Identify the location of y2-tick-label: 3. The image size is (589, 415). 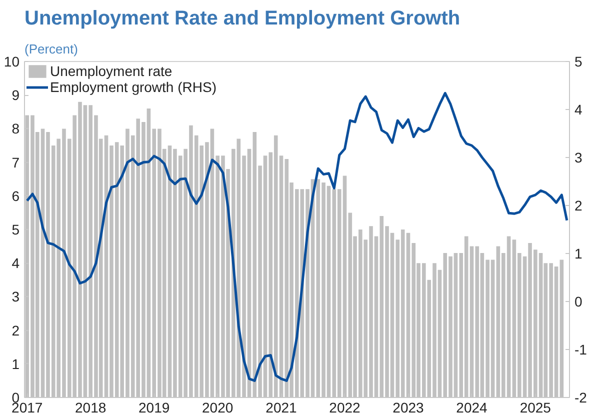
(578, 158).